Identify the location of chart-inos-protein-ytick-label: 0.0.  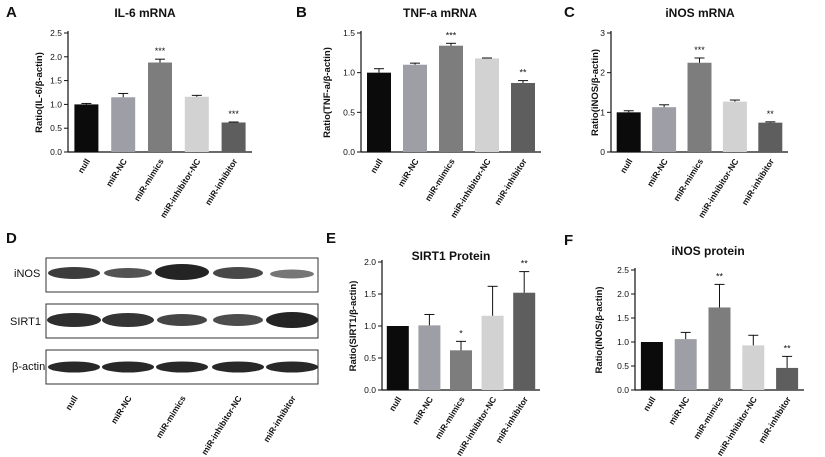
(623, 390).